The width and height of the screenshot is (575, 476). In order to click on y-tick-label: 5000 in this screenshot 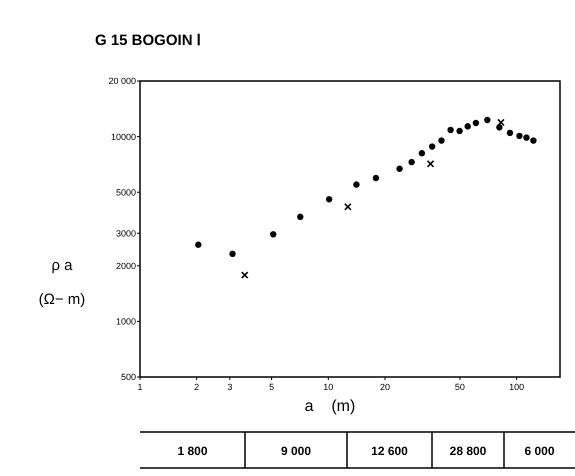, I will do `click(126, 192)`.